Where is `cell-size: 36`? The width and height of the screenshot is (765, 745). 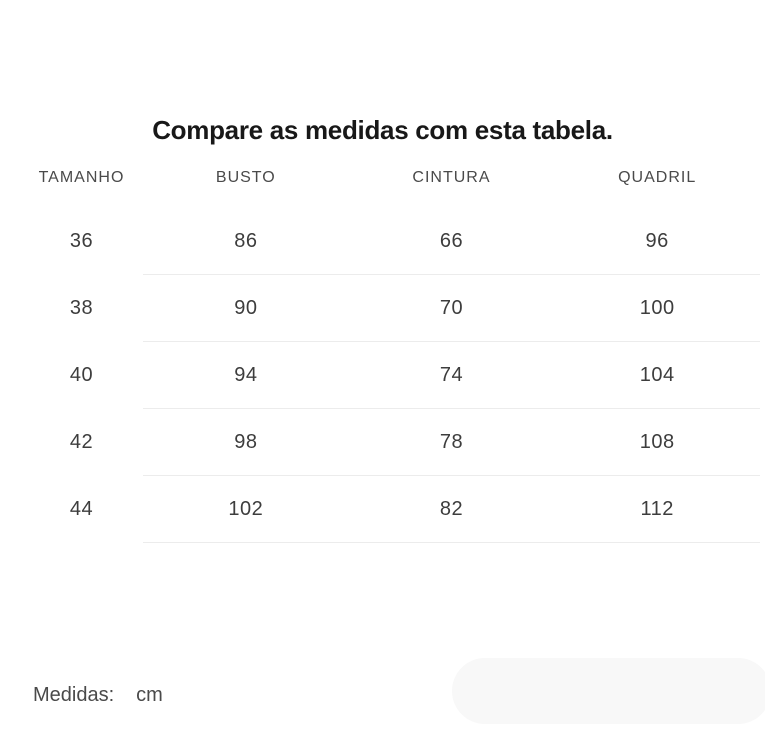
cell-size: 36 is located at coordinates (81, 240).